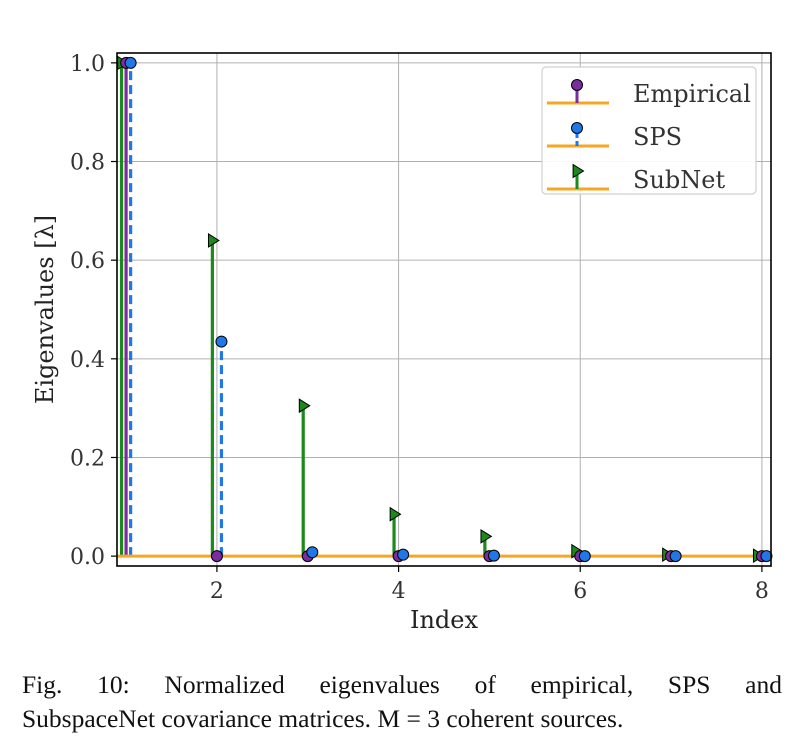 The height and width of the screenshot is (742, 796). What do you see at coordinates (87, 557) in the screenshot?
I see `y-tick-label: 0.0` at bounding box center [87, 557].